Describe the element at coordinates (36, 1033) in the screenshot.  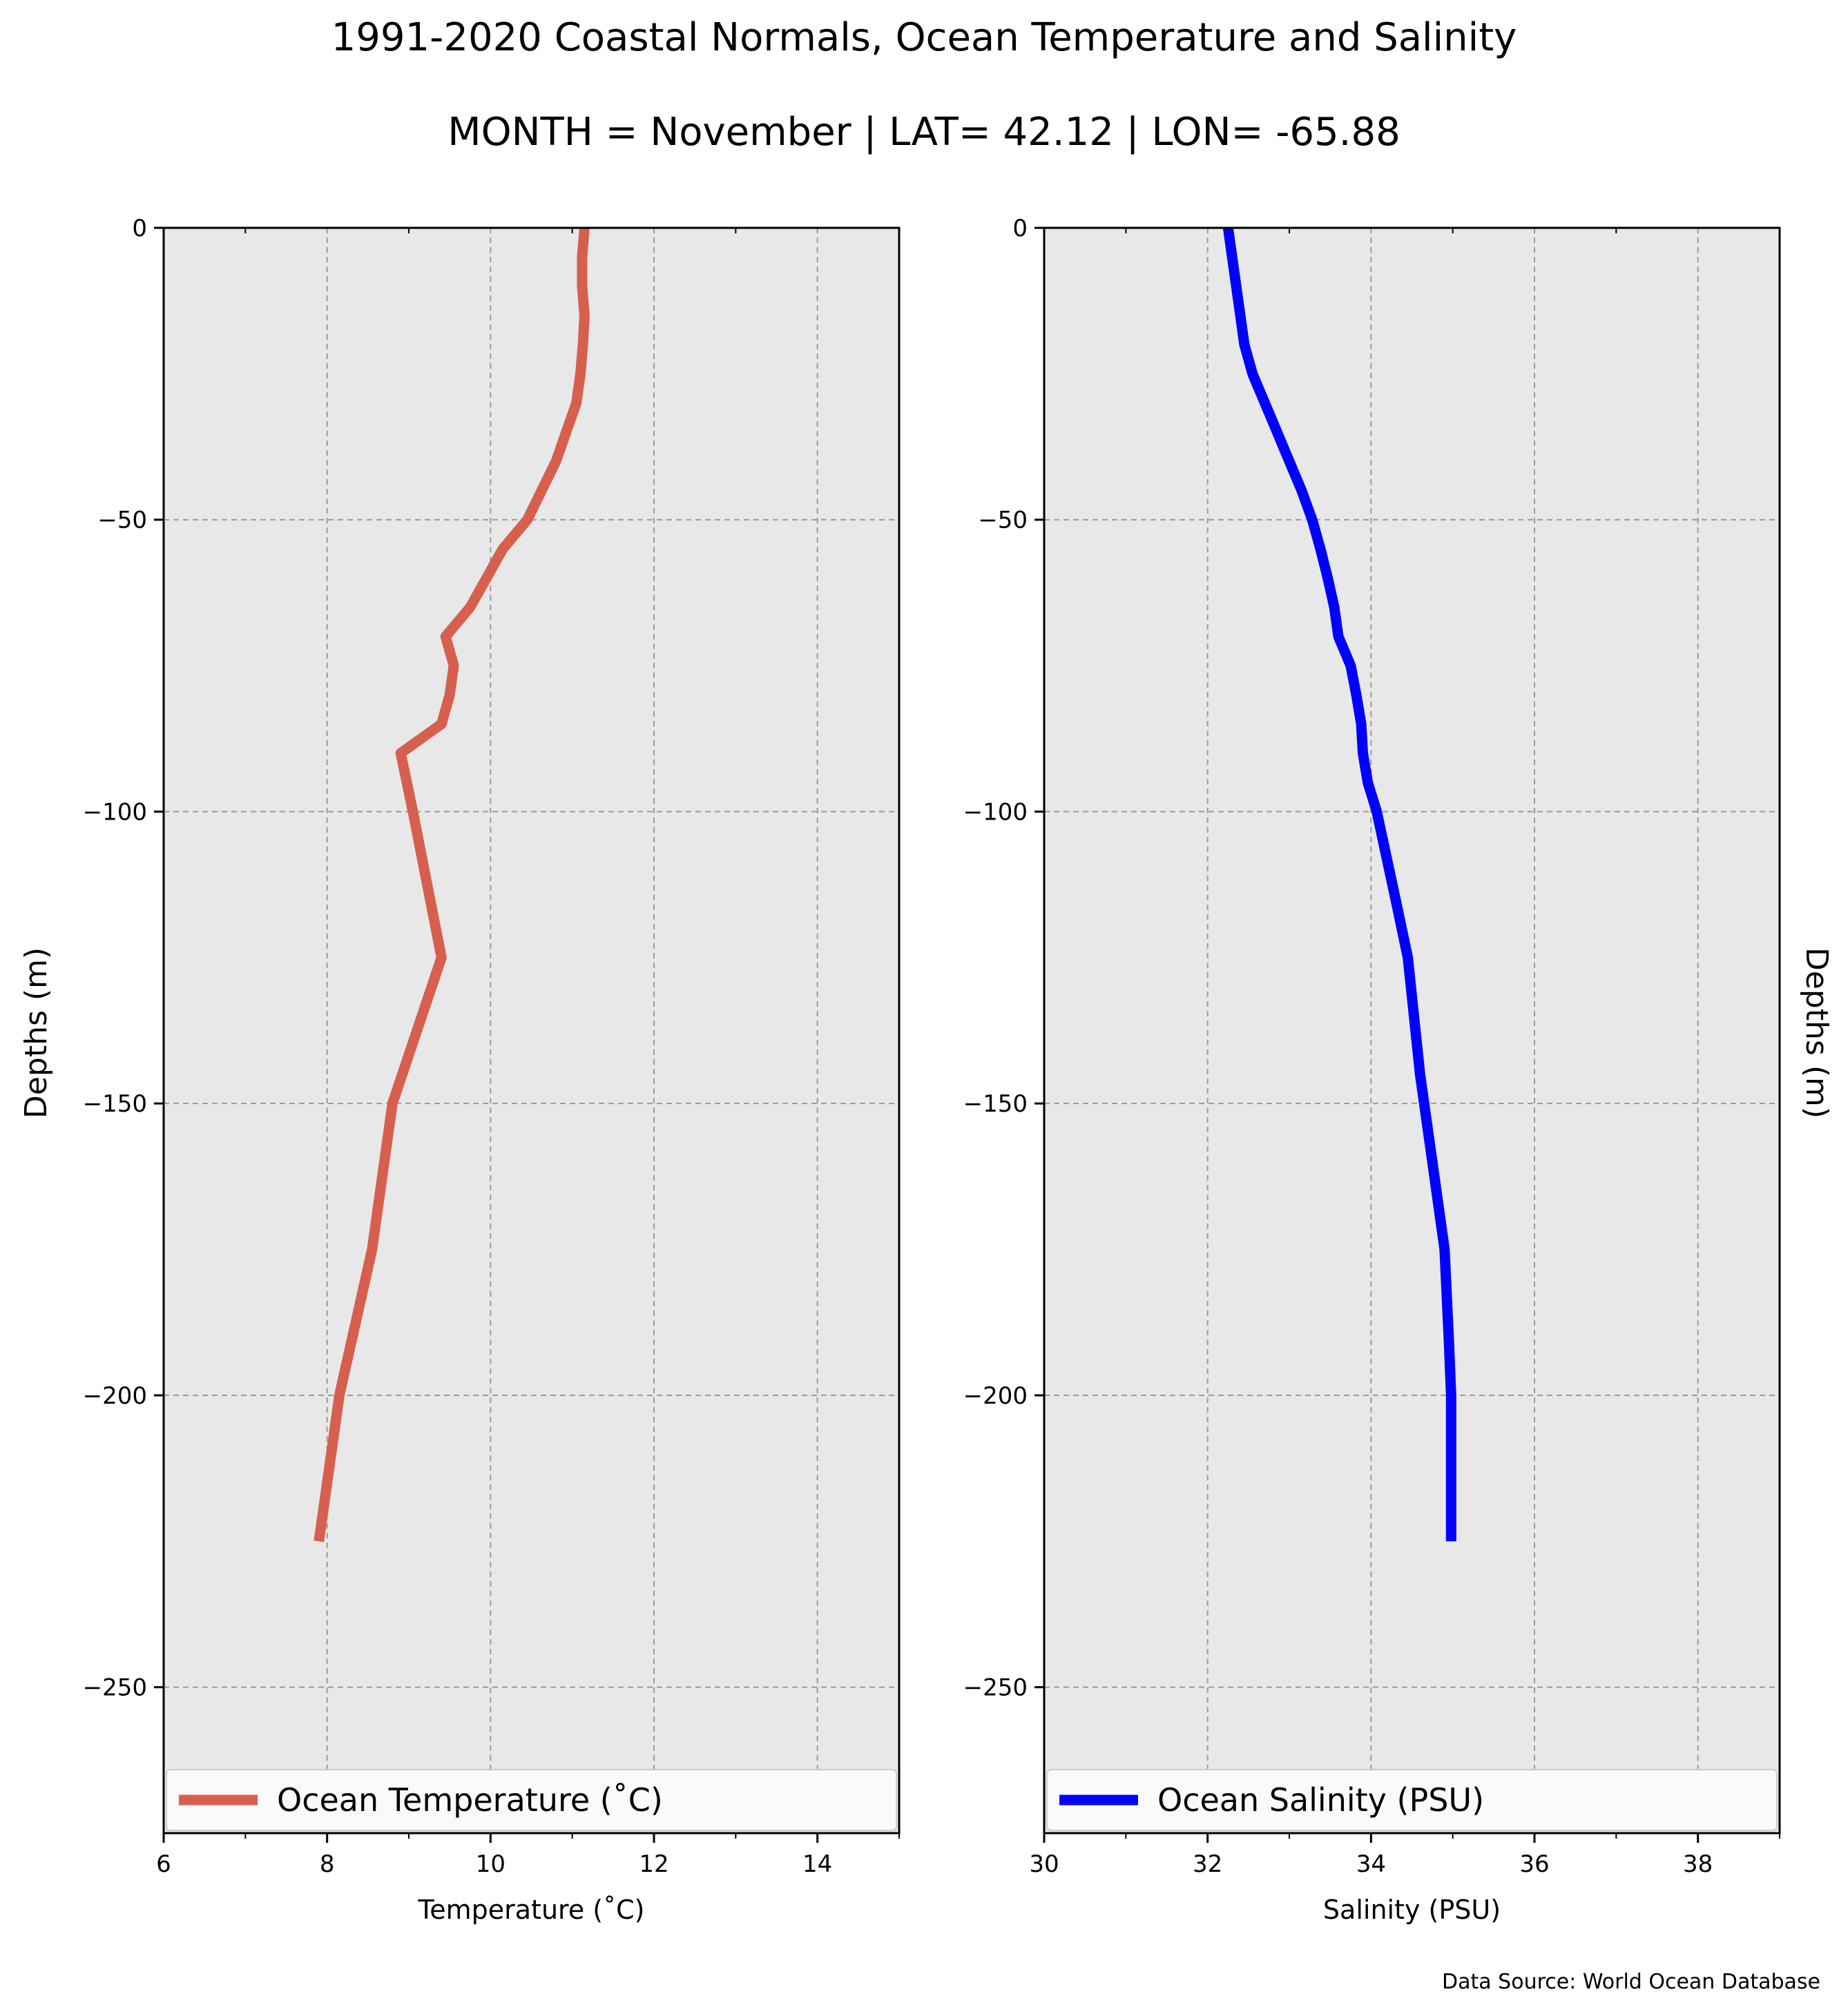
I see `left-y-axis-label: Depths (m)` at that location.